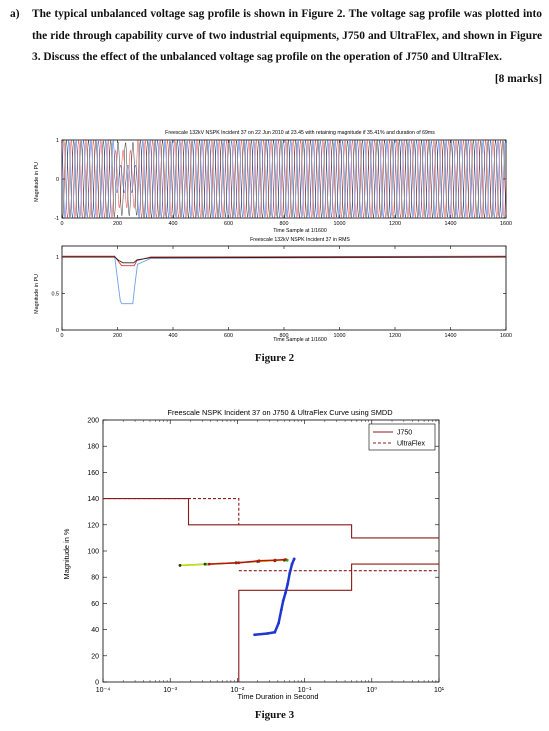  I want to click on figure3-ylabel: Magnitude in %, so click(66, 553).